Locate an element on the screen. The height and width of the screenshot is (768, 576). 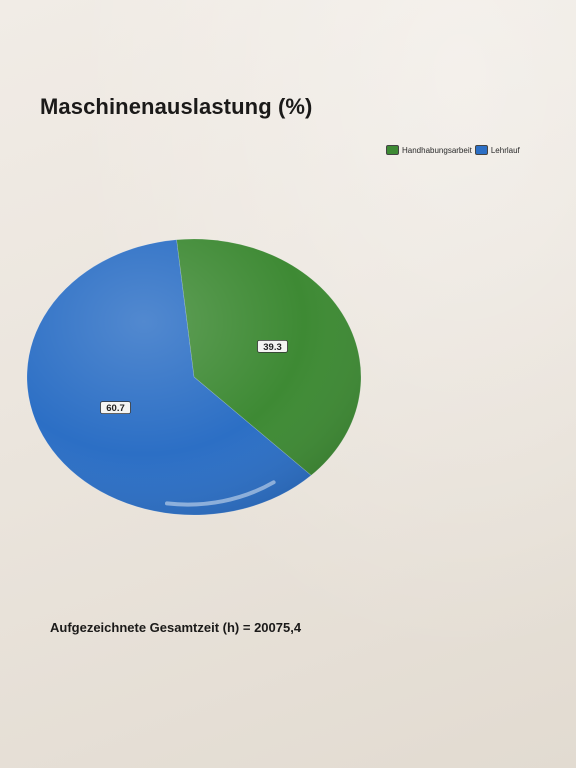
chart-title: Maschinenauslastung (%) is located at coordinates (176, 106).